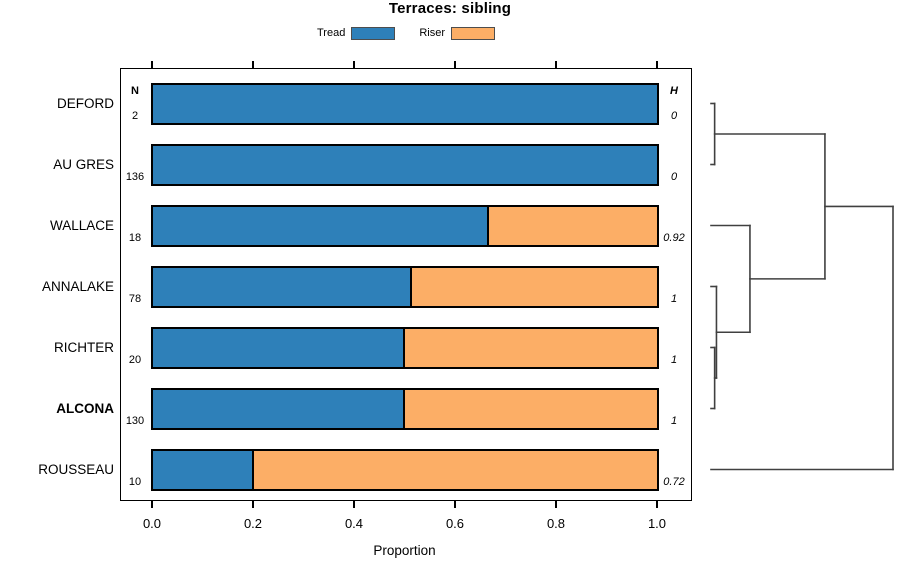 The height and width of the screenshot is (580, 900). I want to click on bar-richter, so click(405, 347).